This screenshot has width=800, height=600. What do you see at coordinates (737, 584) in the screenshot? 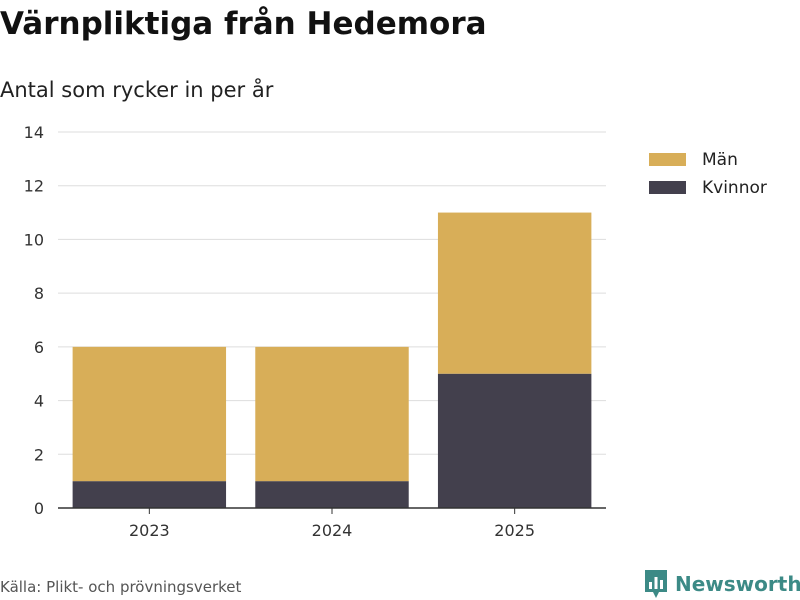
I see `brand-name: Newsworthy` at bounding box center [737, 584].